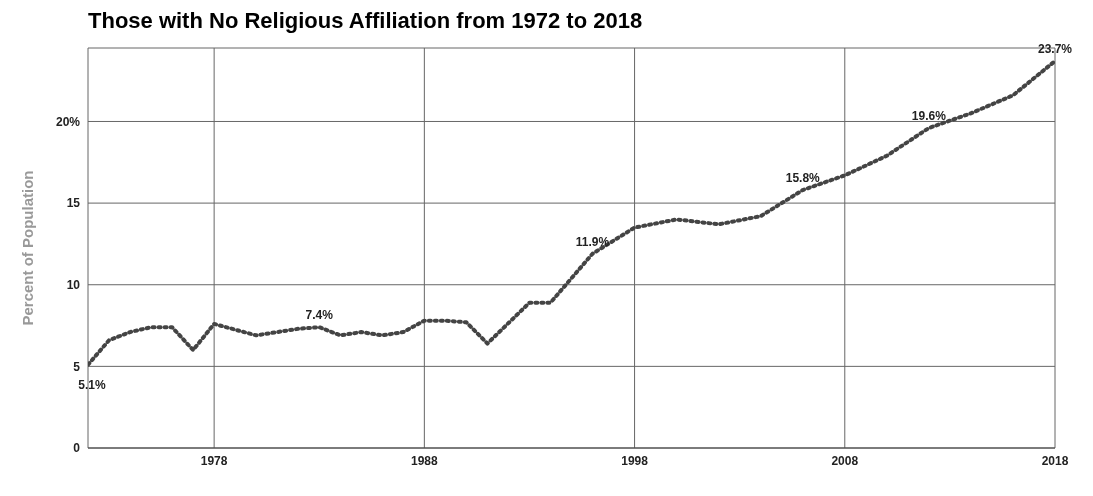 The width and height of the screenshot is (1093, 496). Describe the element at coordinates (73, 284) in the screenshot. I see `y-tick-label: 10` at that location.